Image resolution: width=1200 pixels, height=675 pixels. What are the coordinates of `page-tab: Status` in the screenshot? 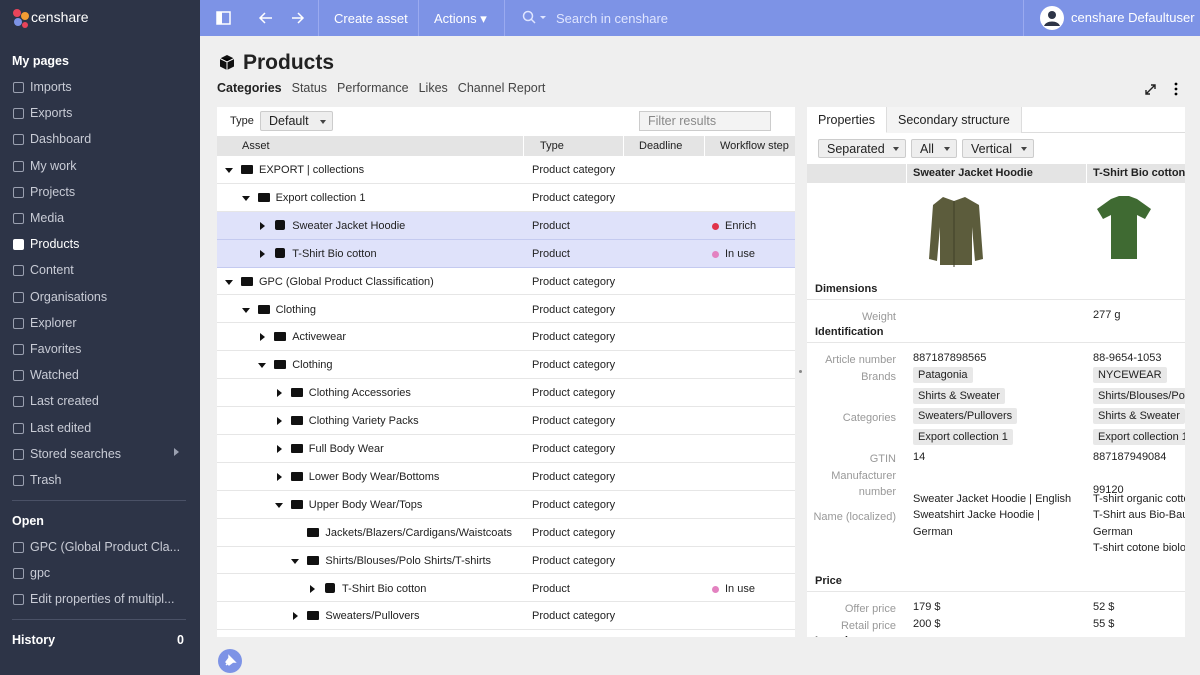 It's located at (309, 88).